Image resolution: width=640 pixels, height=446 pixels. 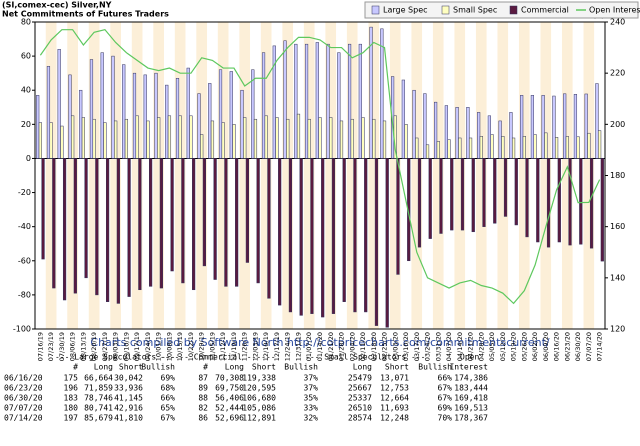 I want to click on x-tick-label: 10/08/19, so click(x=169, y=346).